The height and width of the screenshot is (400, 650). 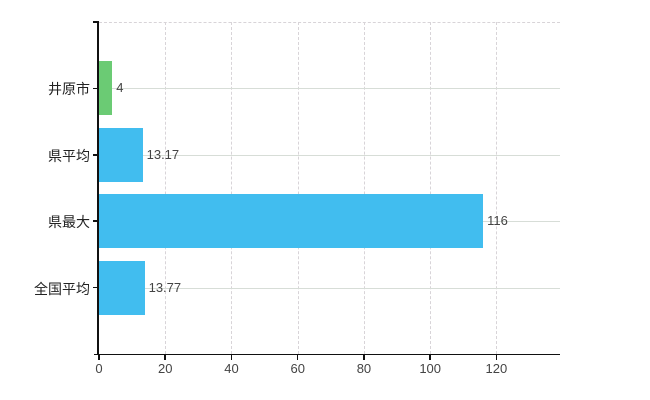 What do you see at coordinates (364, 368) in the screenshot?
I see `x-tick-label: 80` at bounding box center [364, 368].